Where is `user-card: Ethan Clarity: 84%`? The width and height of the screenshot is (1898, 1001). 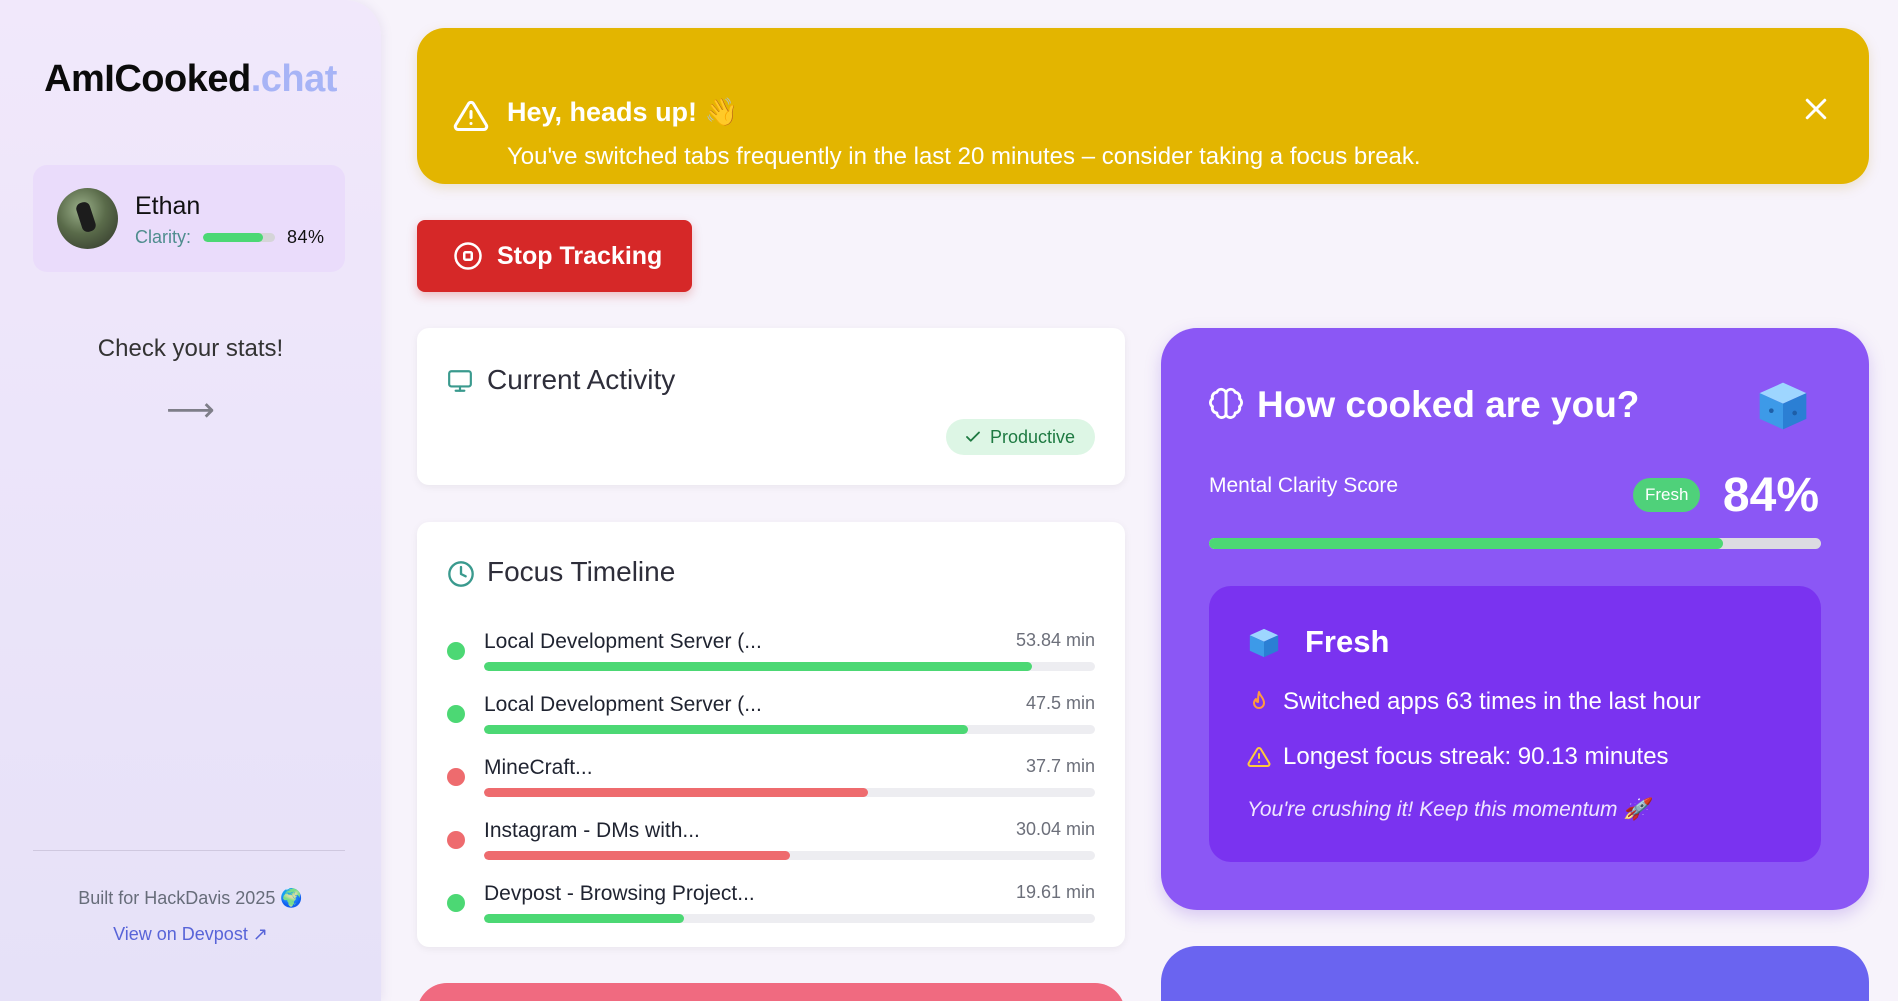
user-card: Ethan Clarity: 84% is located at coordinates (189, 218).